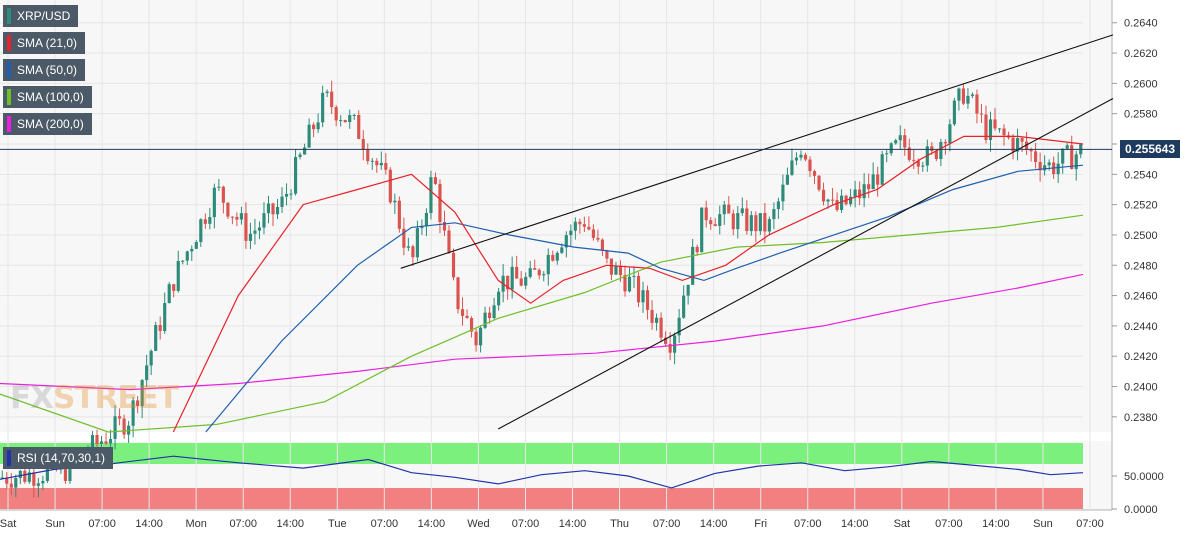 The image size is (1194, 536). I want to click on legend-sma100: SMA (100,0), so click(47, 97).